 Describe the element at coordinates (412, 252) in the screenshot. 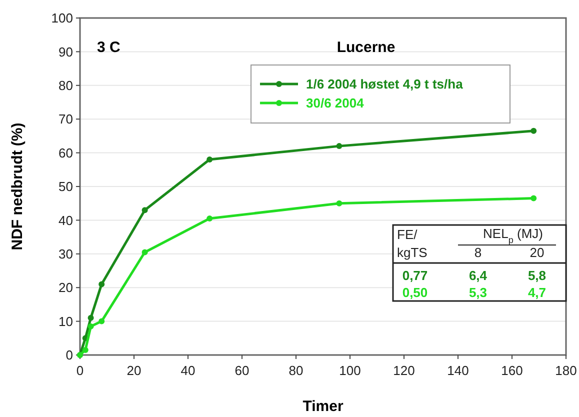

I see `annotation: kgTS` at that location.